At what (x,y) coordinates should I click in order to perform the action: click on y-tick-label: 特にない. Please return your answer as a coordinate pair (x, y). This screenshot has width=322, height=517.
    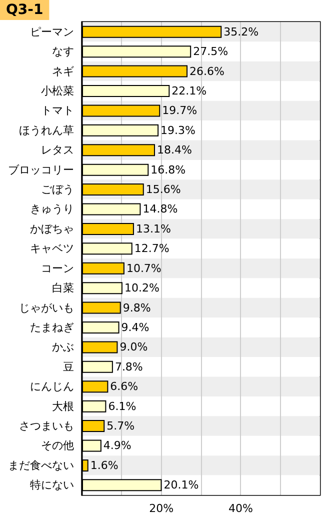
    Looking at the image, I should click on (52, 485).